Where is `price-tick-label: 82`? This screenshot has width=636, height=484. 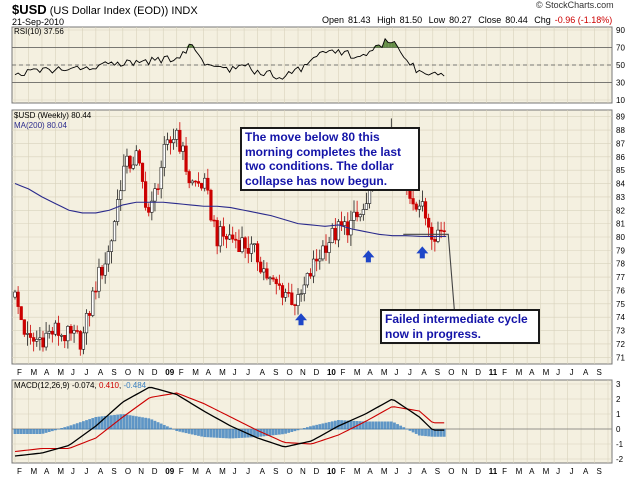 price-tick-label: 82 is located at coordinates (620, 210).